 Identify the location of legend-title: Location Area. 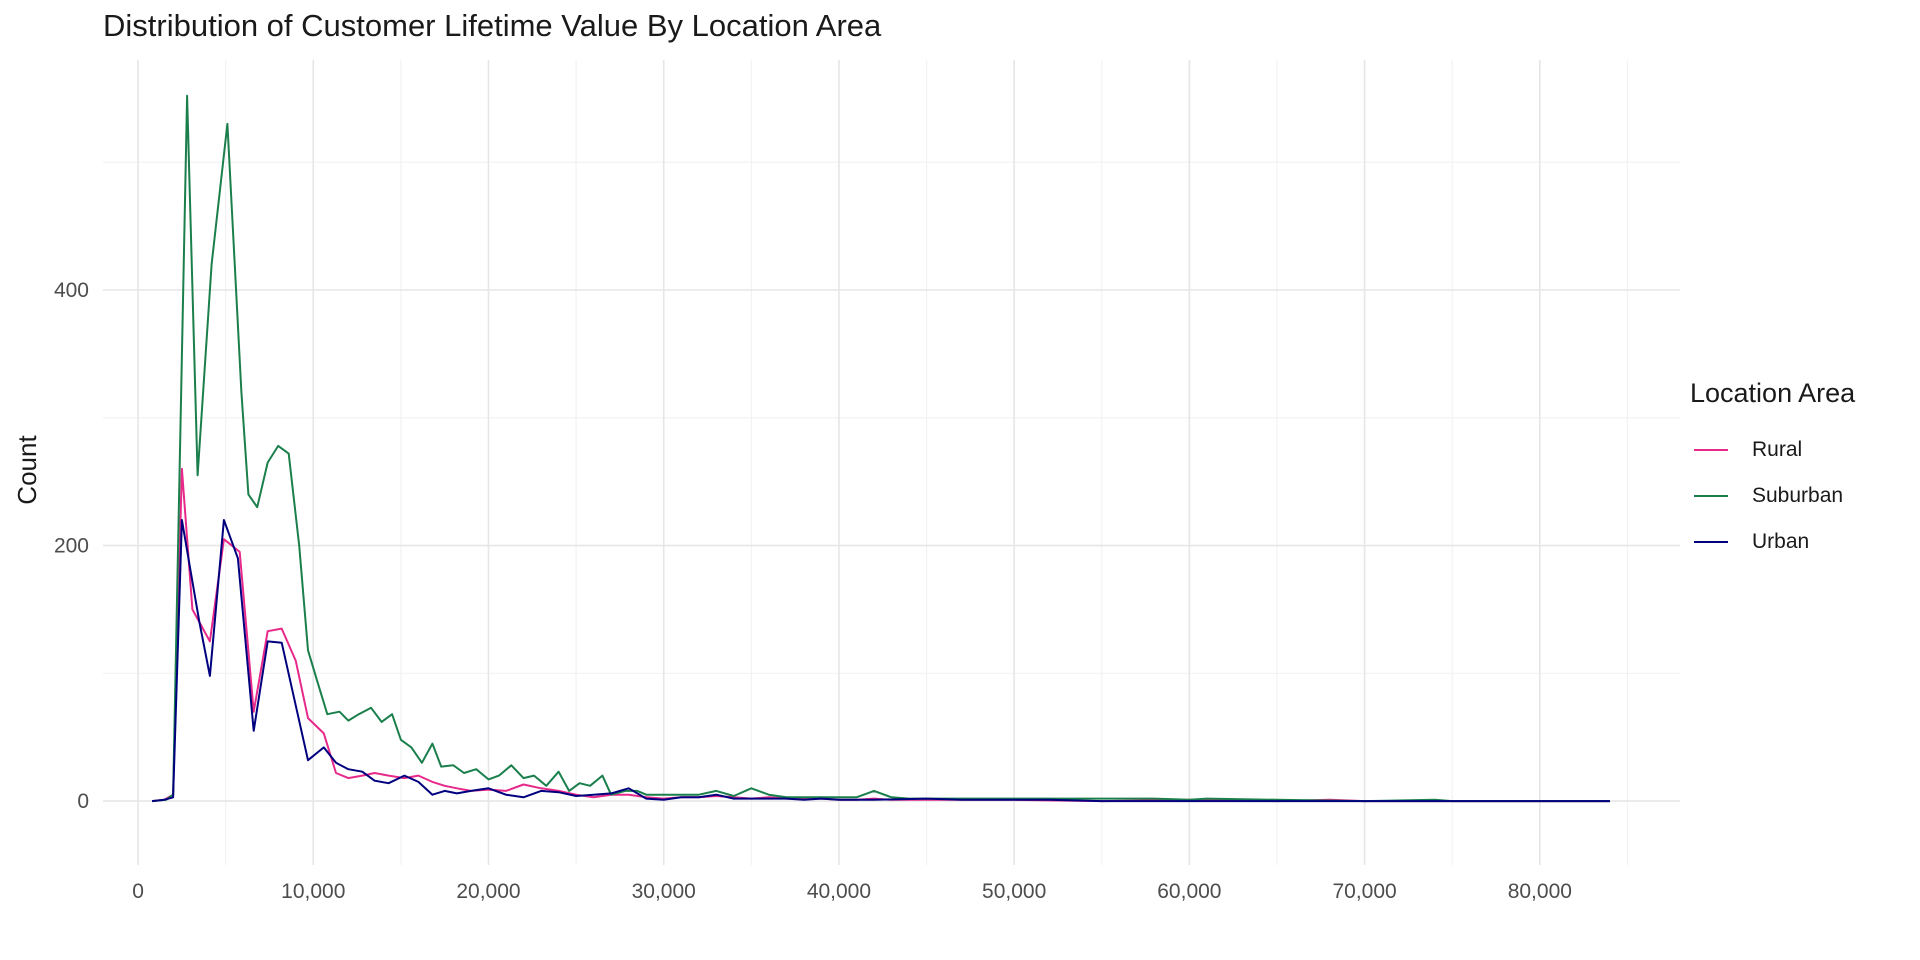
(1773, 393).